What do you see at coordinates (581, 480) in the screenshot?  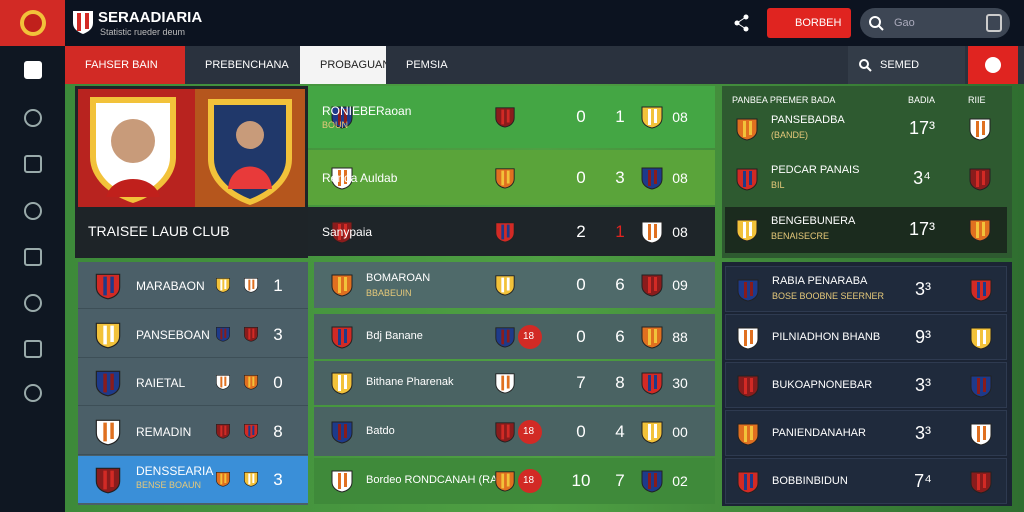 I see `home-score: 10` at bounding box center [581, 480].